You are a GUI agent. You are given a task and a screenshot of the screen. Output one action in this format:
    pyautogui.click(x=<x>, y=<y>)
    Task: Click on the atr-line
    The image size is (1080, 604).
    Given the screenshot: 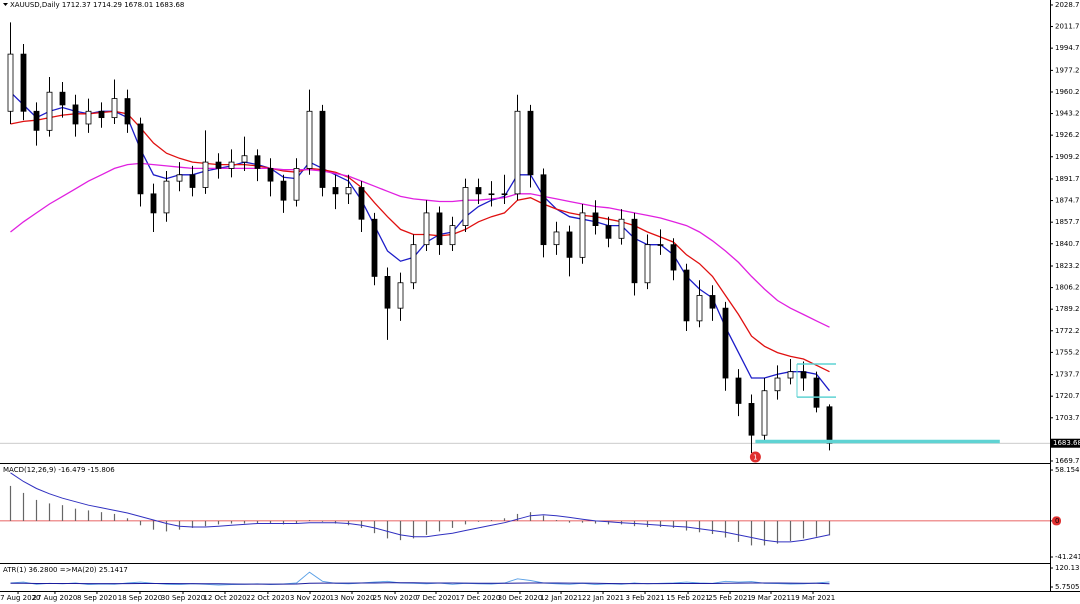 What is the action you would take?
    pyautogui.click(x=420, y=578)
    